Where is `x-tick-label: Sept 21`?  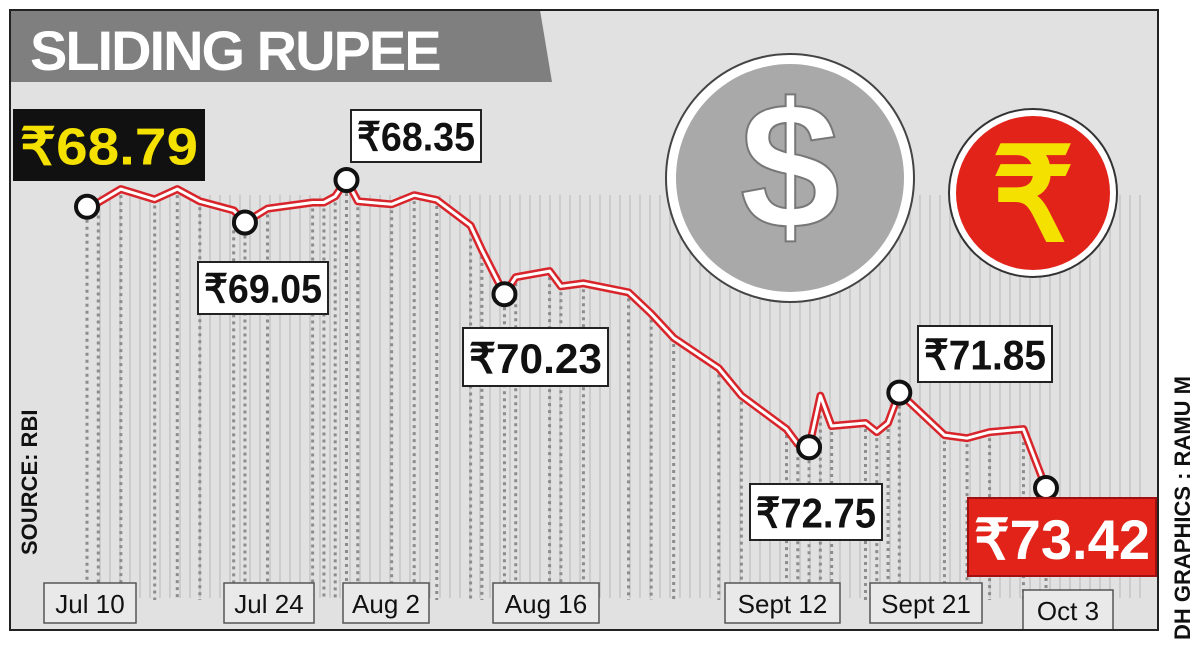
x-tick-label: Sept 21 is located at coordinates (926, 604).